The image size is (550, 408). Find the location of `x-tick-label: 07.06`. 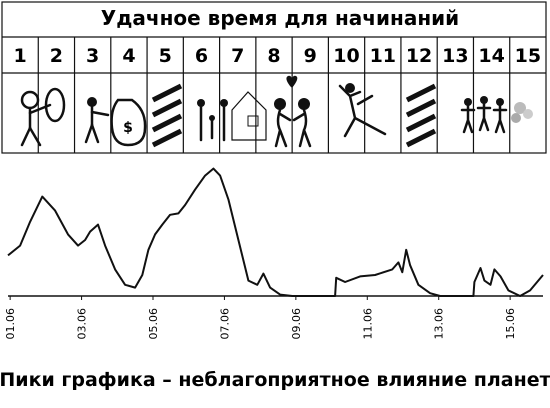

x-tick-label: 07.06 is located at coordinates (224, 324).